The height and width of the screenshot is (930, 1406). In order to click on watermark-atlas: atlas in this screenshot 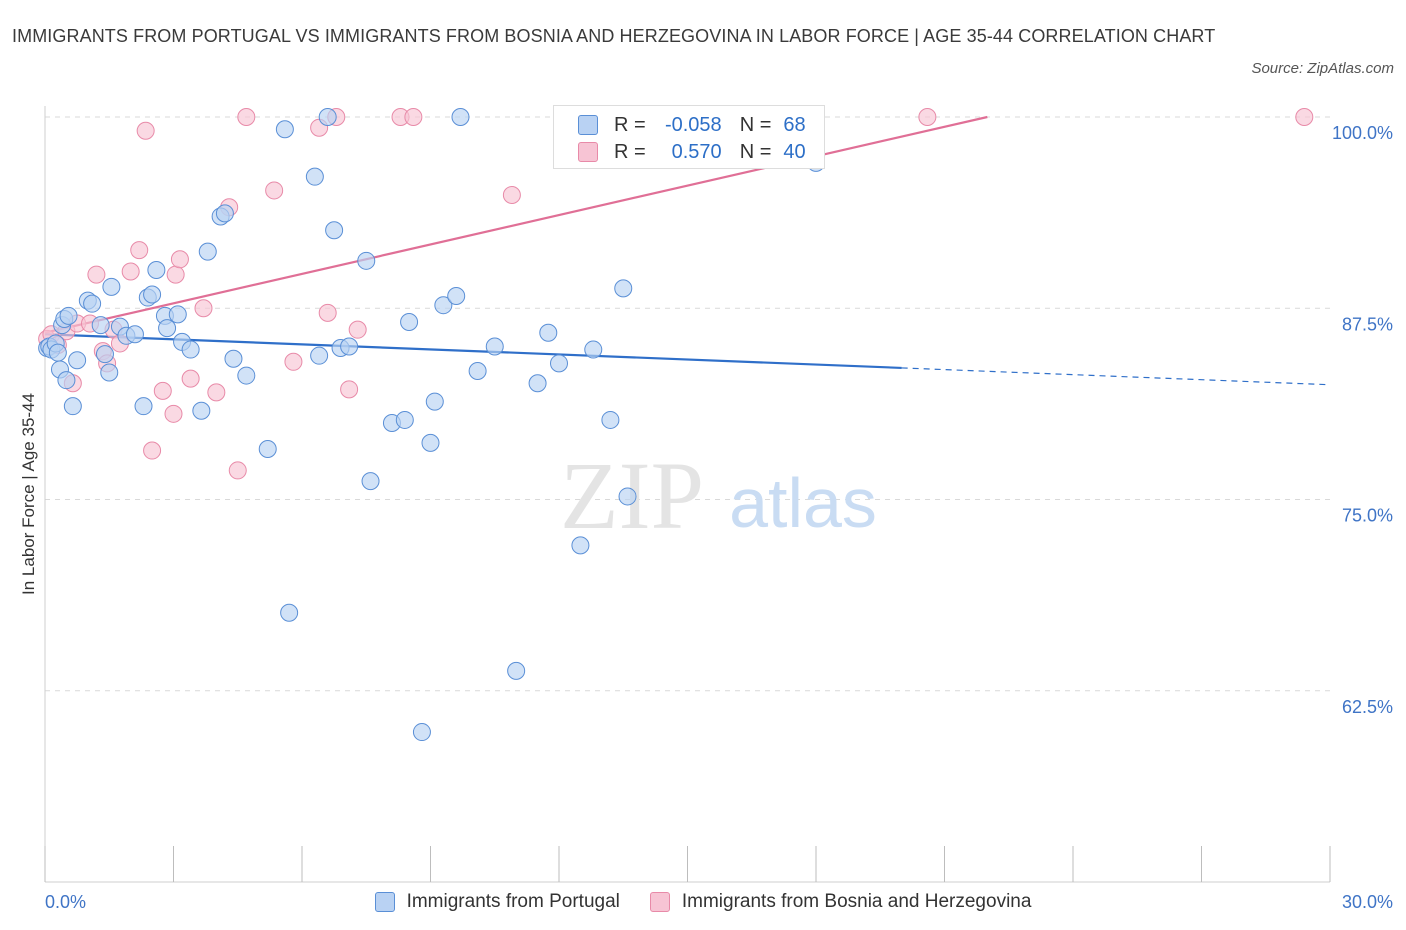, I will do `click(803, 503)`.